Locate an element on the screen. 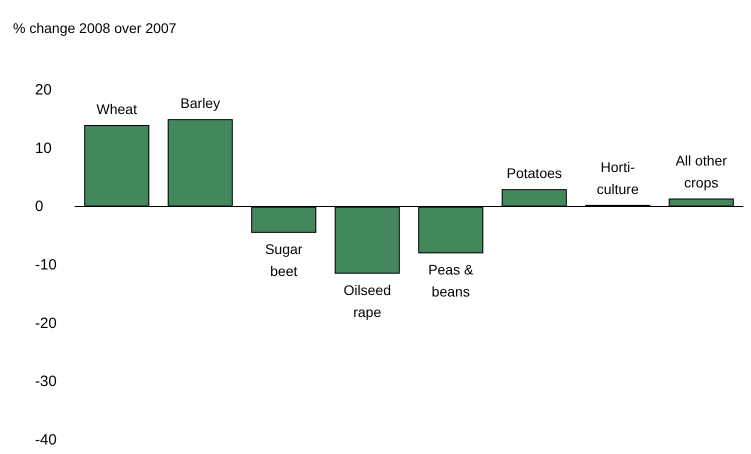 This screenshot has height=454, width=751. x-tick-label: Wheat is located at coordinates (117, 109).